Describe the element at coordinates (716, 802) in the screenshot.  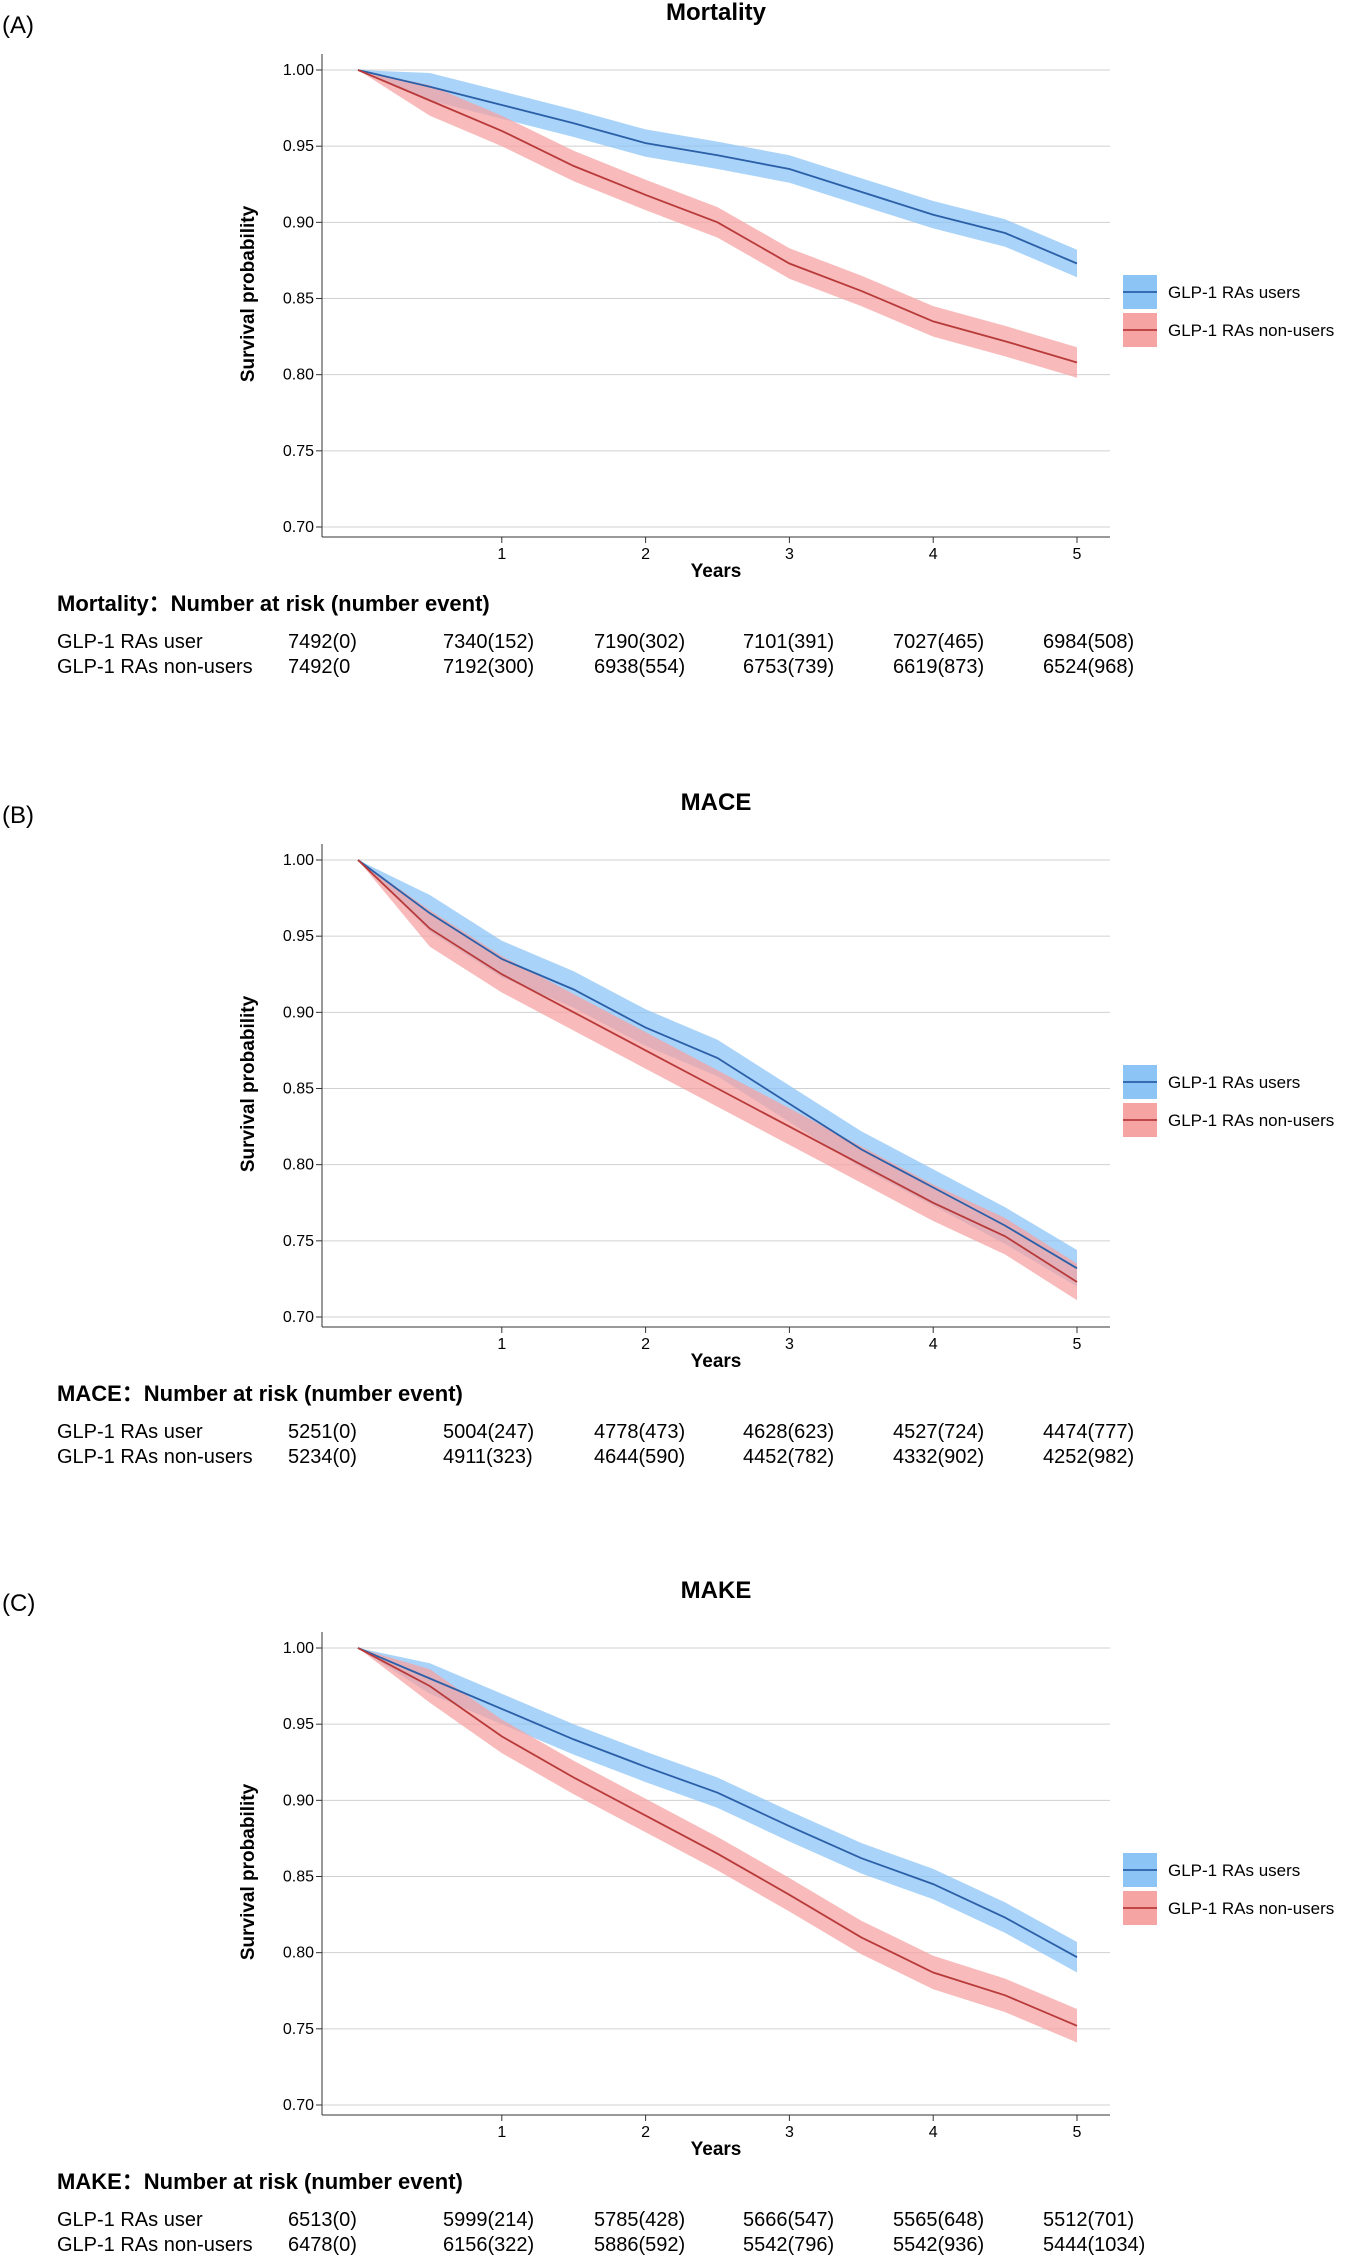
I see `chart-title: MACE` at that location.